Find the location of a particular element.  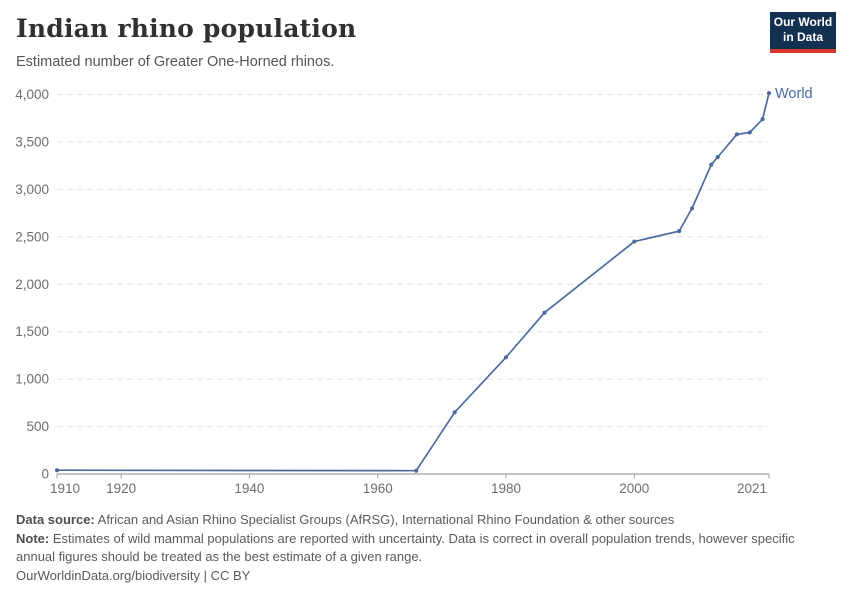

y-axis-tick-label: 4,000 is located at coordinates (32, 94).